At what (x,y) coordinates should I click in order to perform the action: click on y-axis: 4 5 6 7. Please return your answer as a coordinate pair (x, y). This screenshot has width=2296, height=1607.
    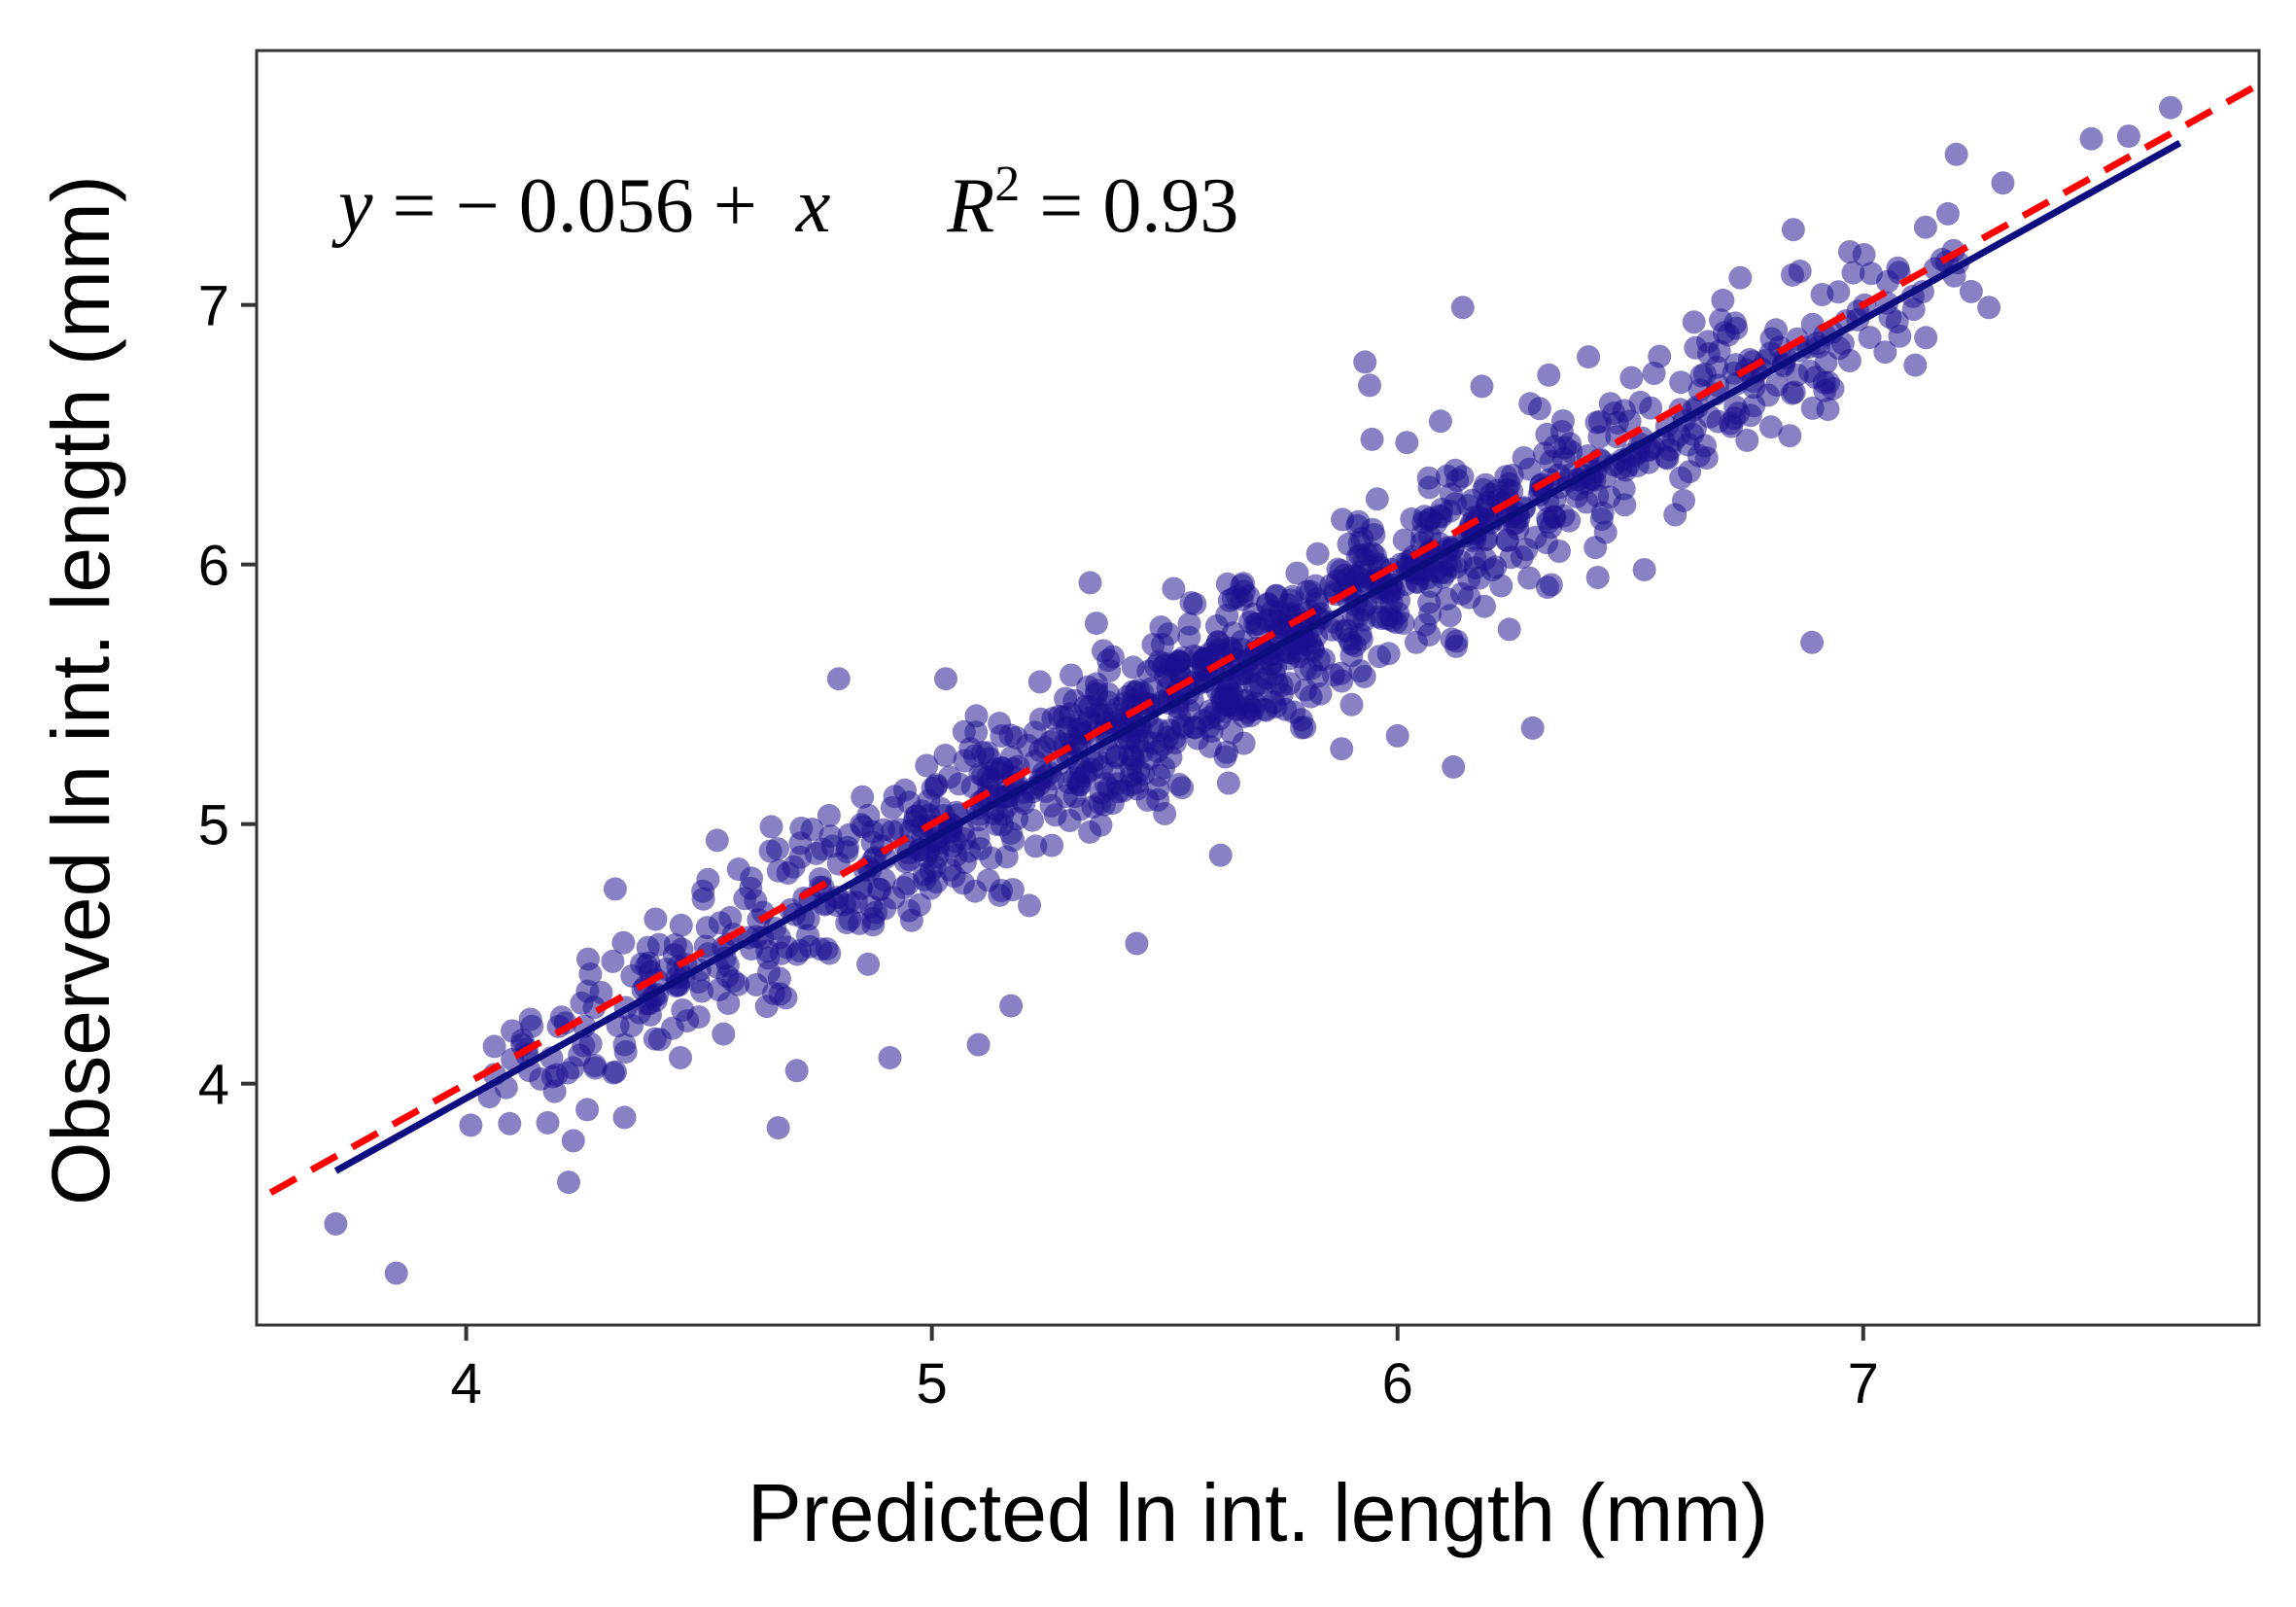
    Looking at the image, I should click on (227, 696).